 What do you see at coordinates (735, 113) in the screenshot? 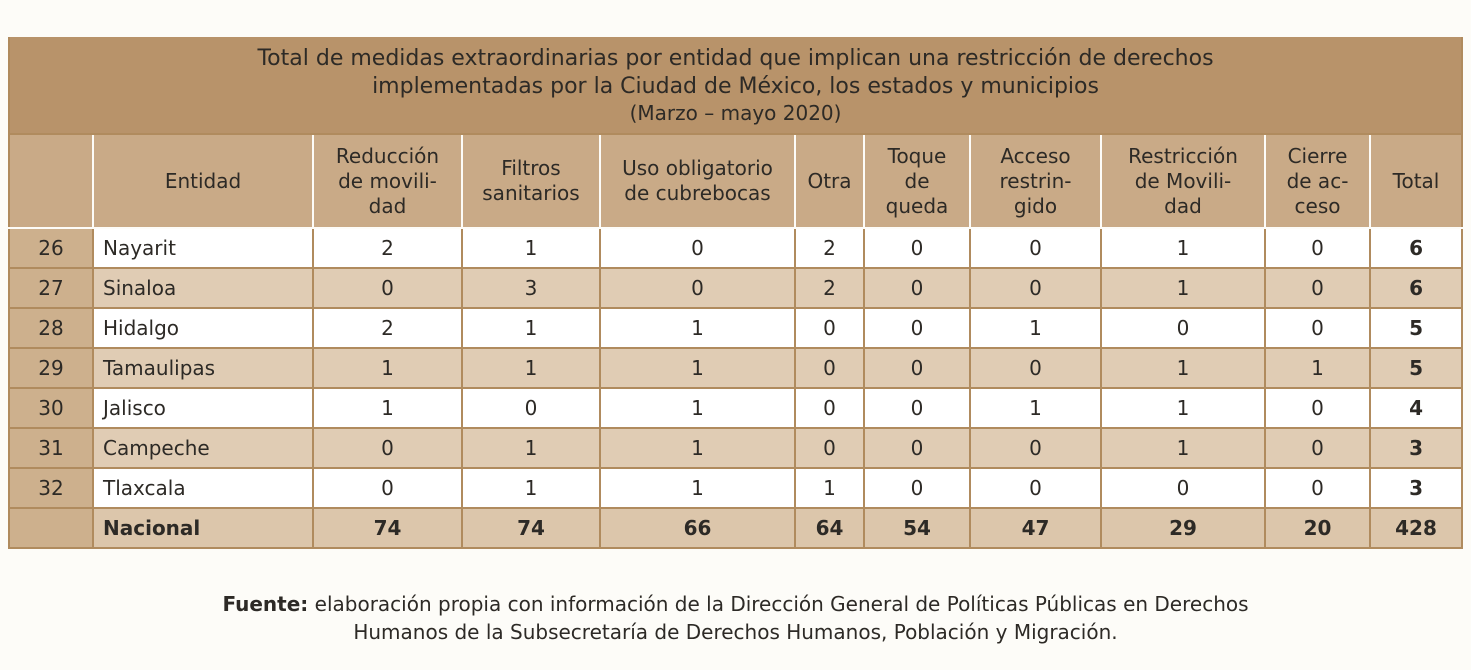
I see `table-title-period: (Marzo – mayo 2020)` at bounding box center [735, 113].